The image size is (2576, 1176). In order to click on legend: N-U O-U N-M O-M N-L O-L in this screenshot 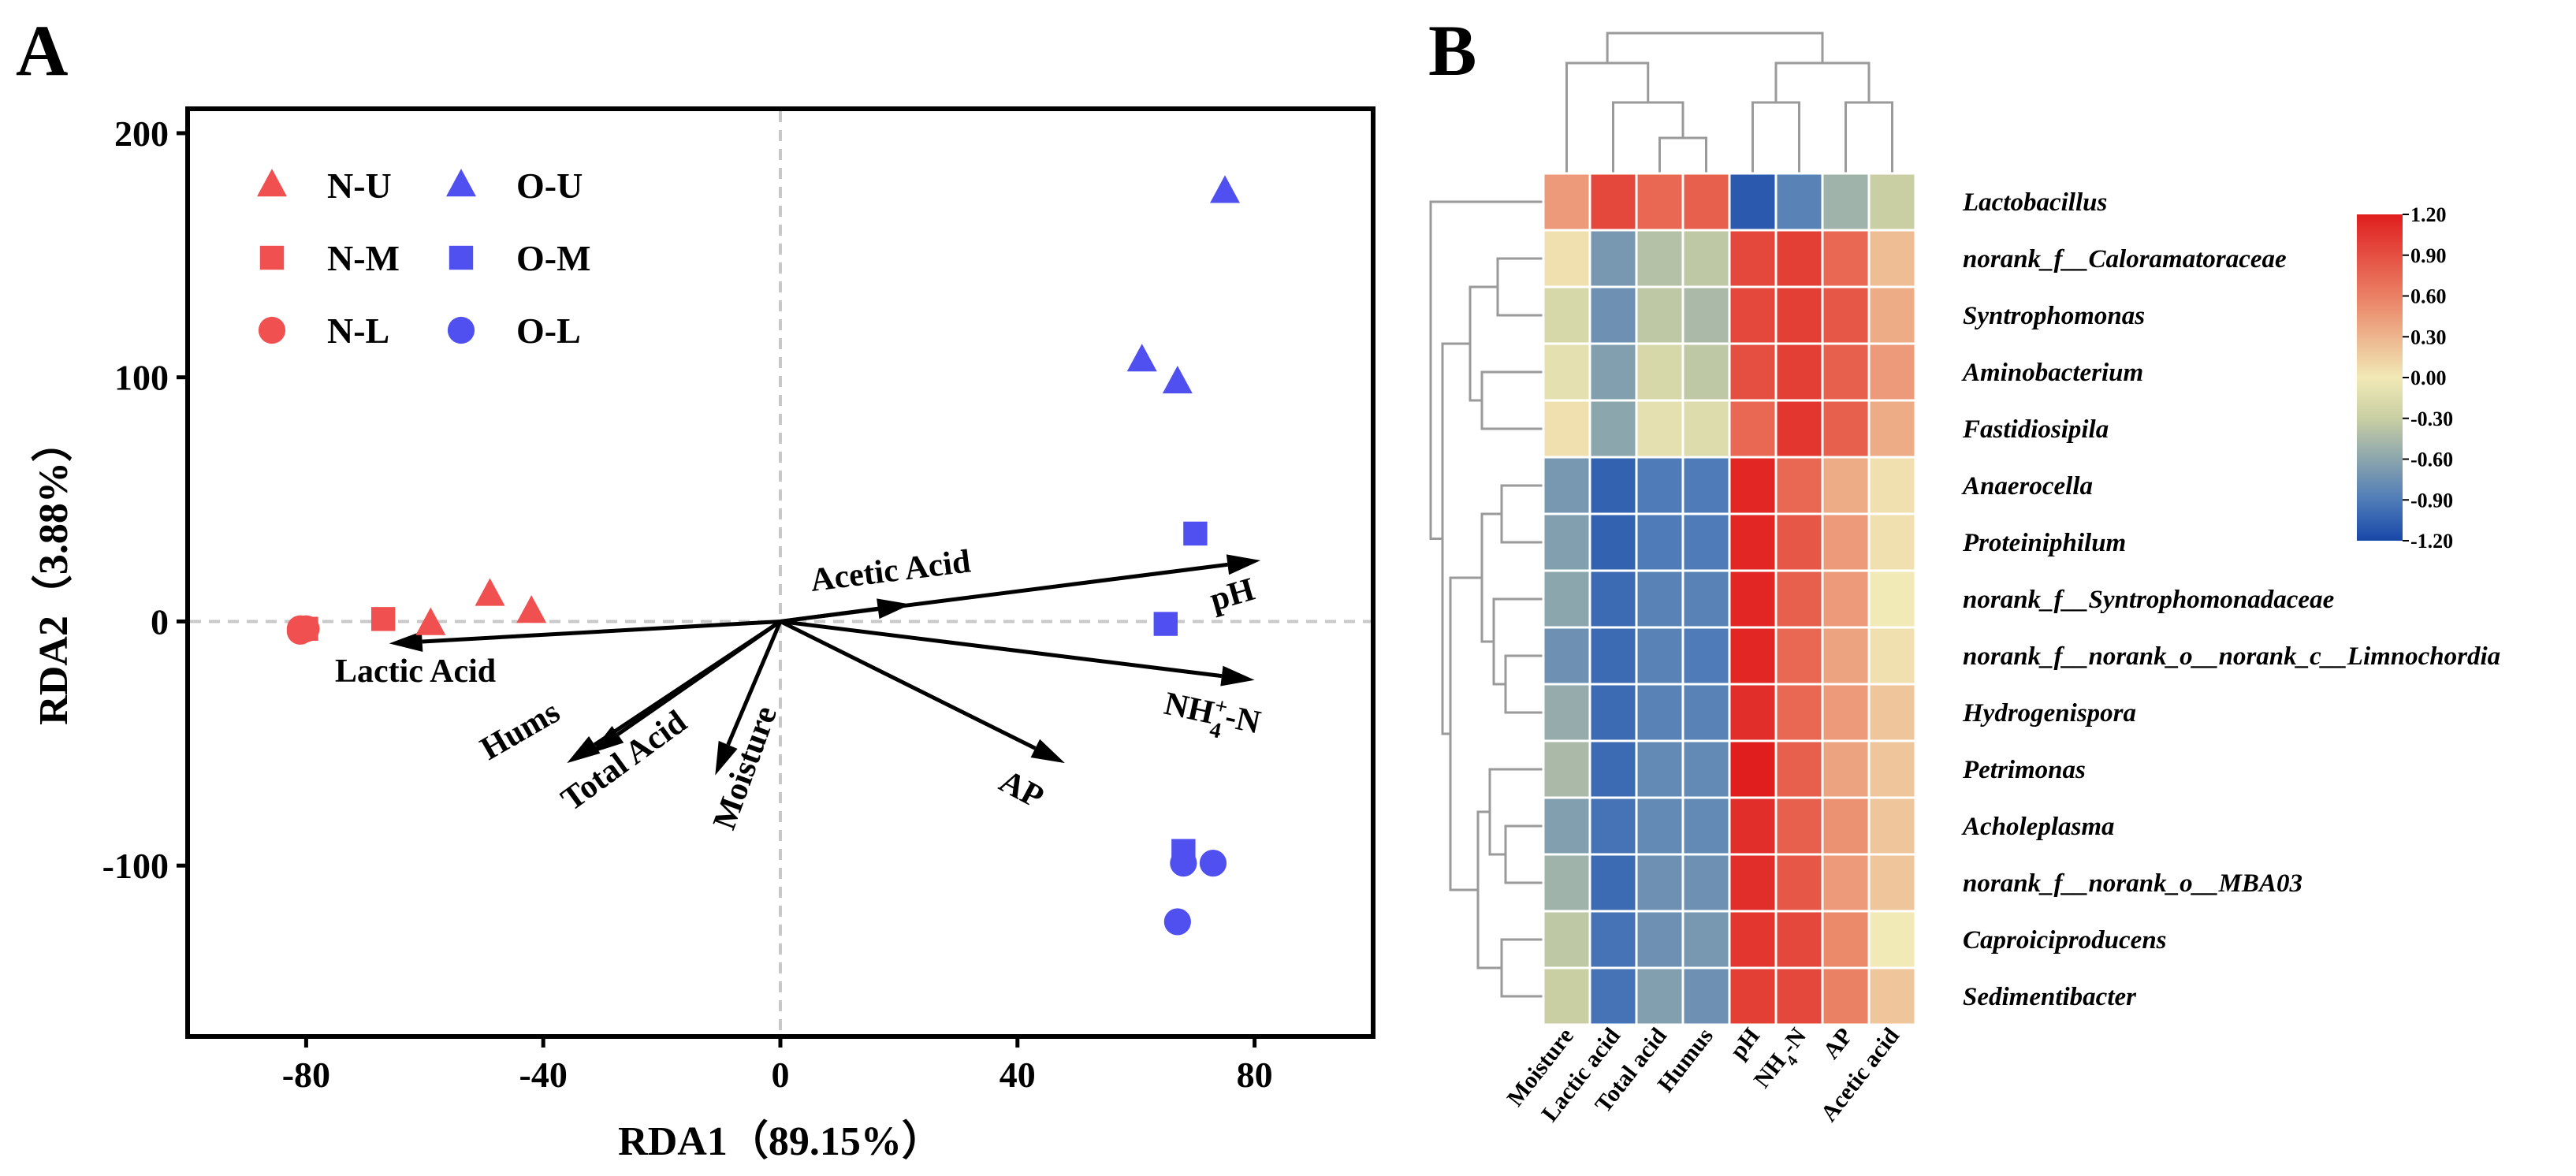, I will do `click(424, 258)`.